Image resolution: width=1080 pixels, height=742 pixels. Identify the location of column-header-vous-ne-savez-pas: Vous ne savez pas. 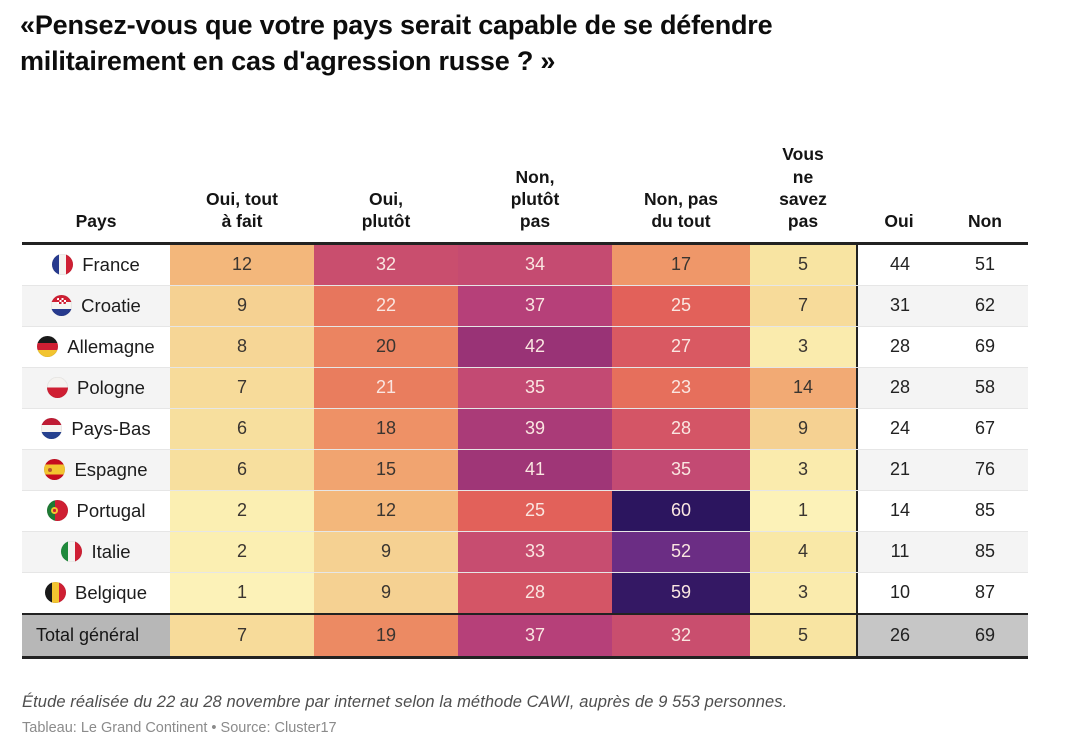
(803, 188).